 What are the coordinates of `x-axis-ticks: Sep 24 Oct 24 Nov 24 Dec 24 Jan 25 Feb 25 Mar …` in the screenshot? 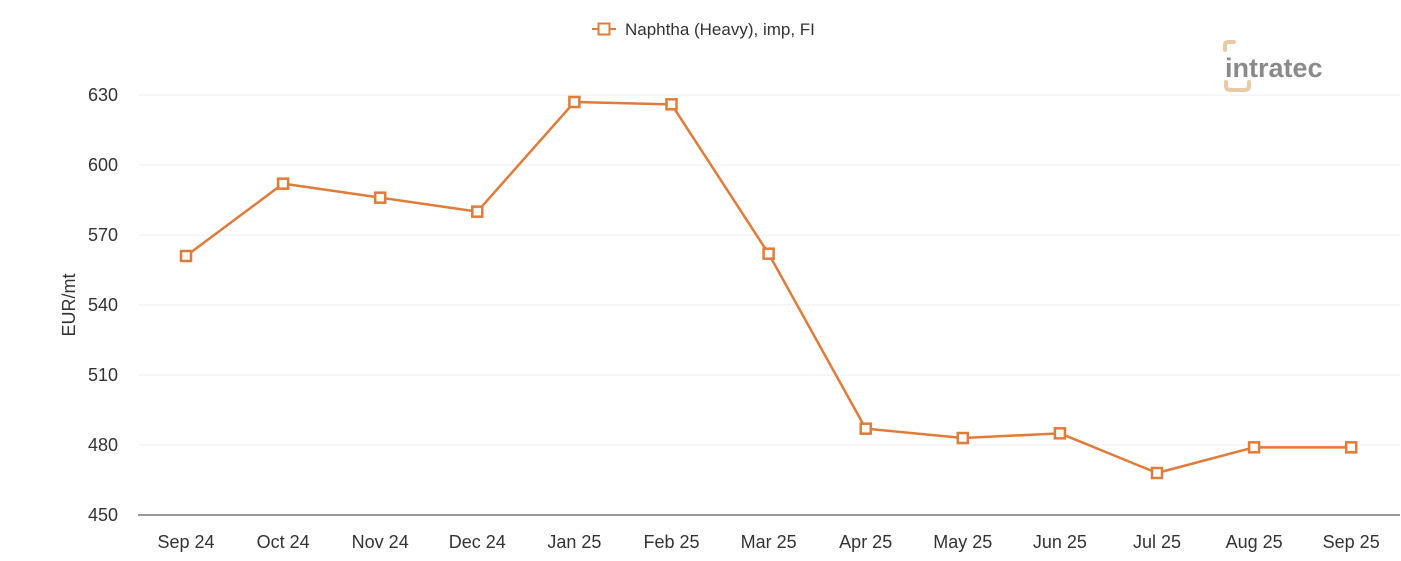 It's located at (768, 542).